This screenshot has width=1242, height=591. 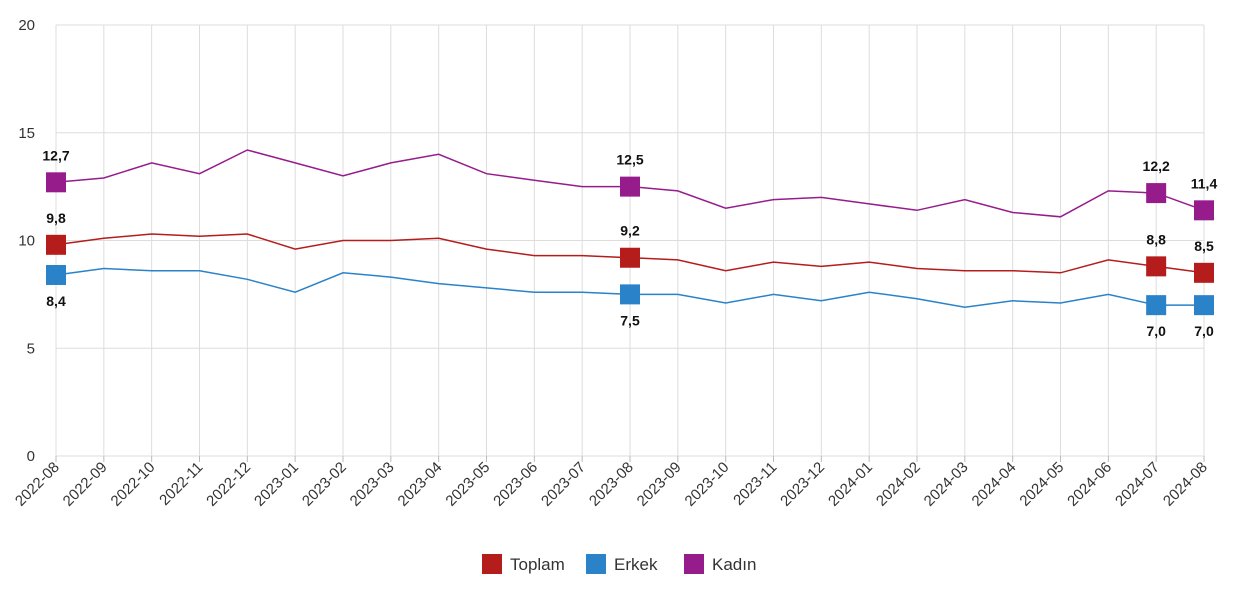 I want to click on x-tick-label: 2022-08, so click(x=37, y=484).